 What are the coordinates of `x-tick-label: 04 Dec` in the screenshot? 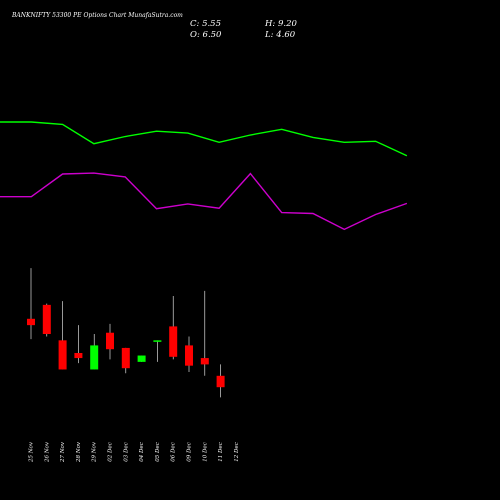 It's located at (142, 452).